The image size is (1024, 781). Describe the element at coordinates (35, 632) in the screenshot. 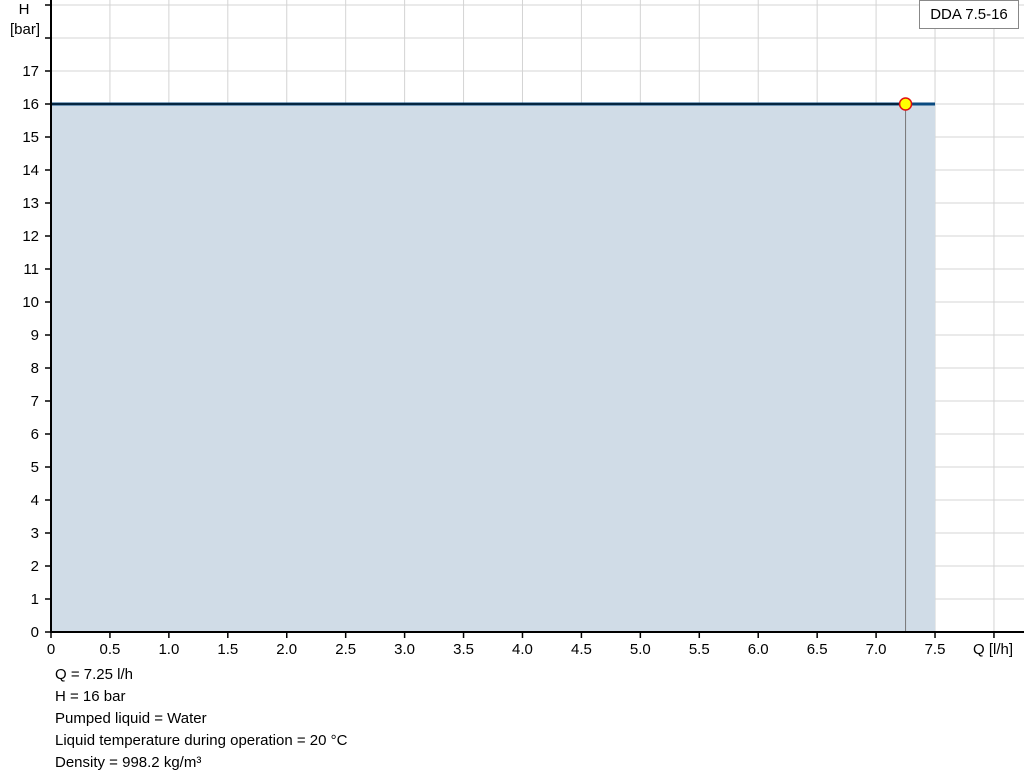

I see `y-tick-label: 0` at that location.